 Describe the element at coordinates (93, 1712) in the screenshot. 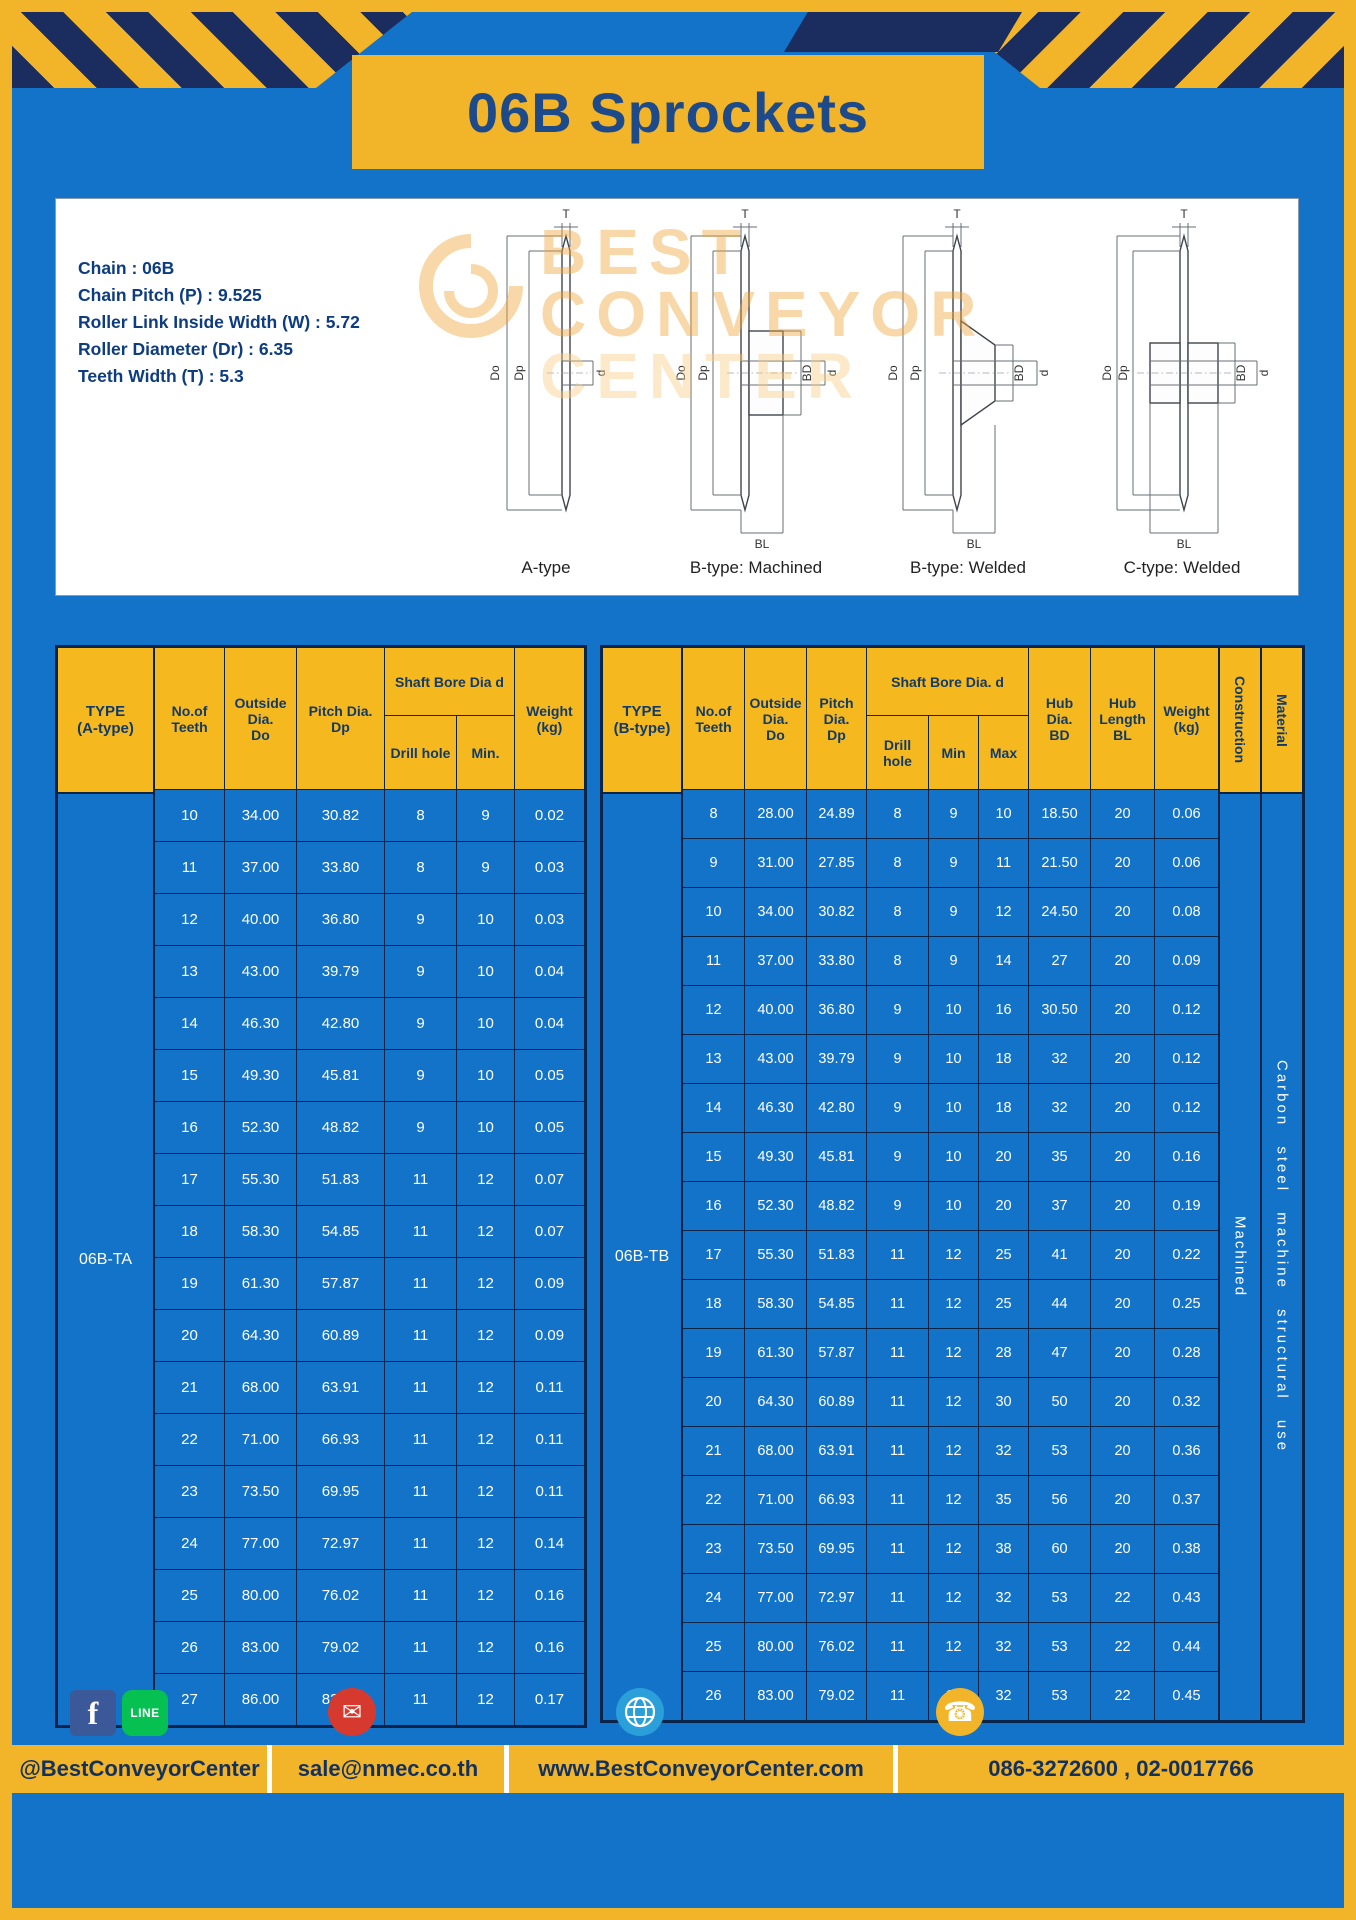

I see `facebook-letter: f` at that location.